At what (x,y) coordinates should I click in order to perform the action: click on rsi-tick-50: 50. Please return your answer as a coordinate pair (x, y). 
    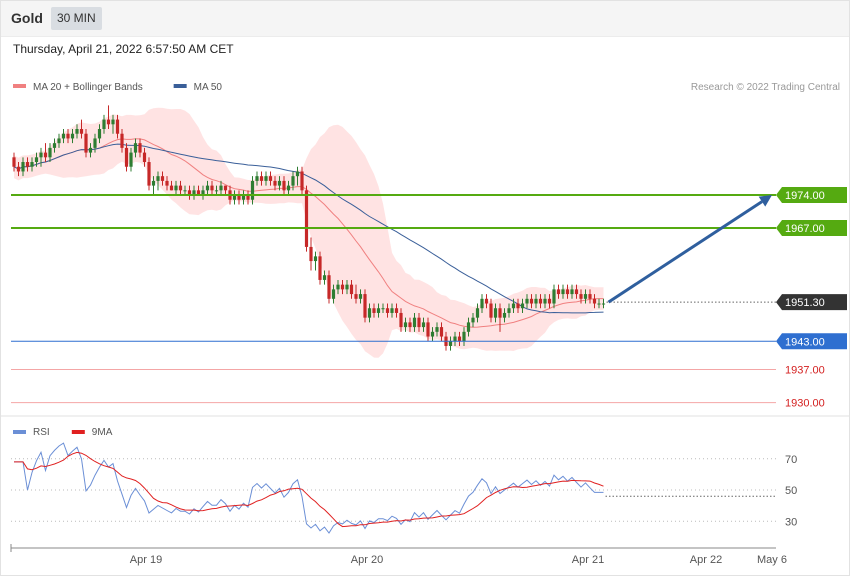
    Looking at the image, I should click on (791, 491).